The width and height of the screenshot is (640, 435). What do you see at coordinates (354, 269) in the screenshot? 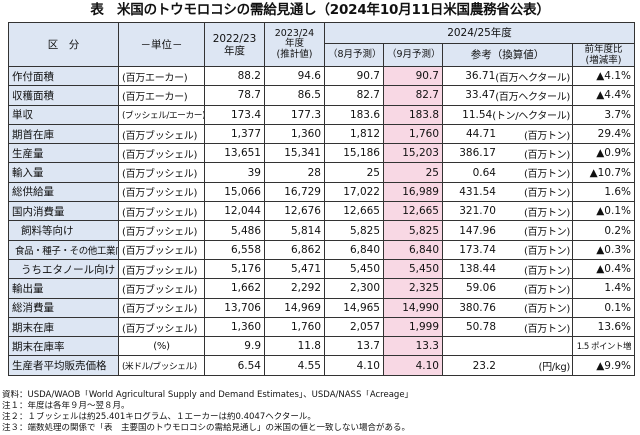
I see `value-aug-forecast: 5,450` at bounding box center [354, 269].